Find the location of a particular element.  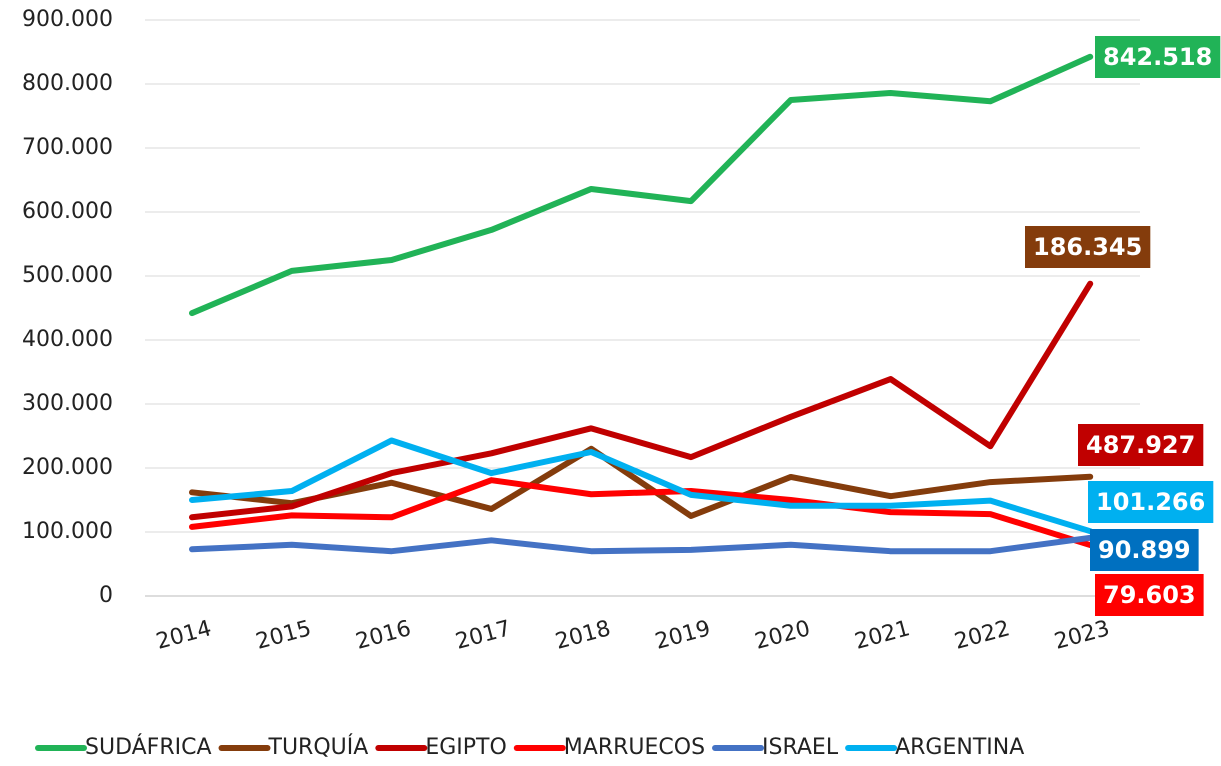

data-label: 79.603 is located at coordinates (1149, 595).